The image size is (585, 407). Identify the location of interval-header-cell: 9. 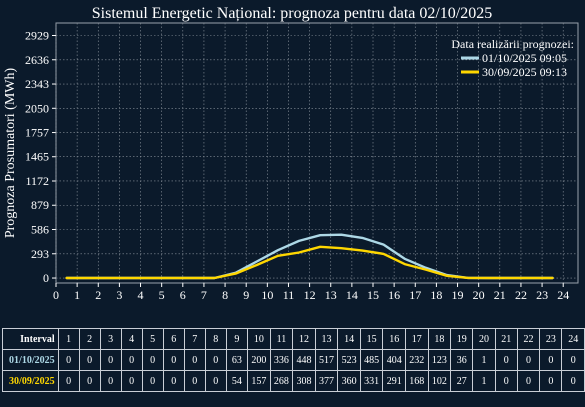
(237, 339).